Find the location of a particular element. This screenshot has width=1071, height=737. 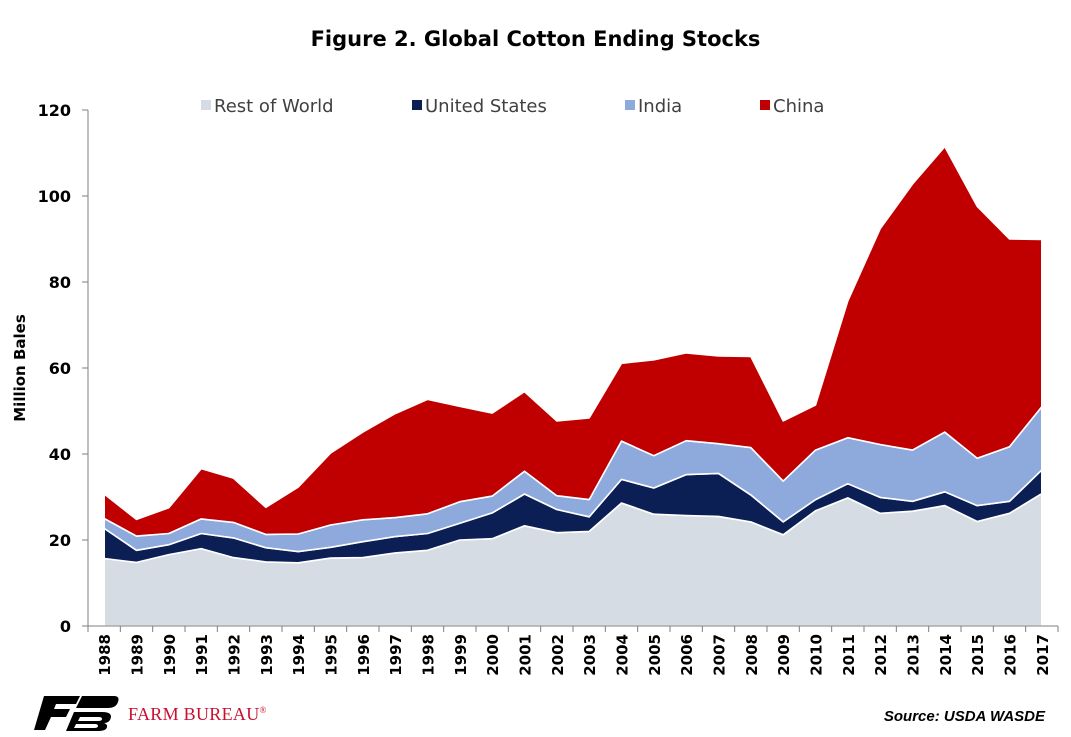

legend-swatch-india is located at coordinates (630, 105).